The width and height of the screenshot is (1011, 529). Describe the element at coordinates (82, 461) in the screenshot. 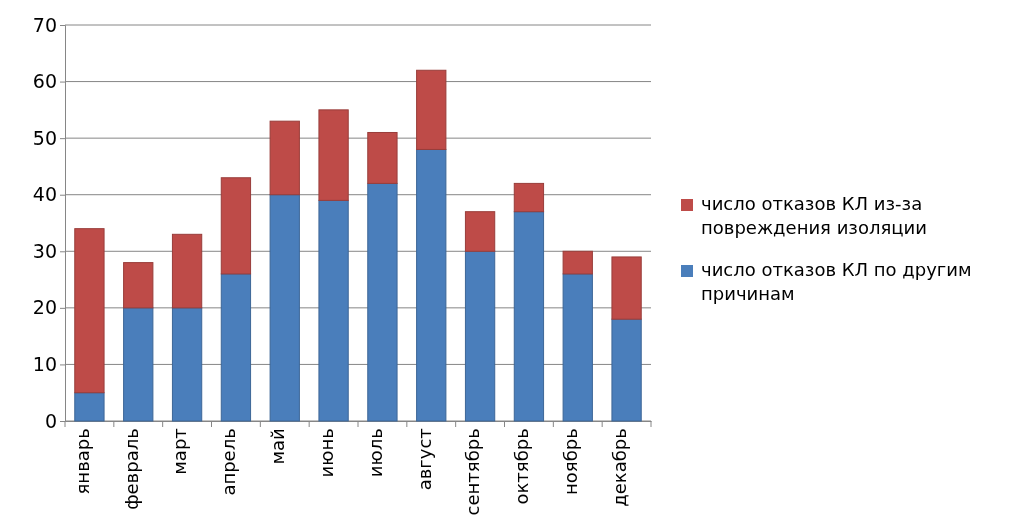

I see `x-tick-label: январь` at that location.